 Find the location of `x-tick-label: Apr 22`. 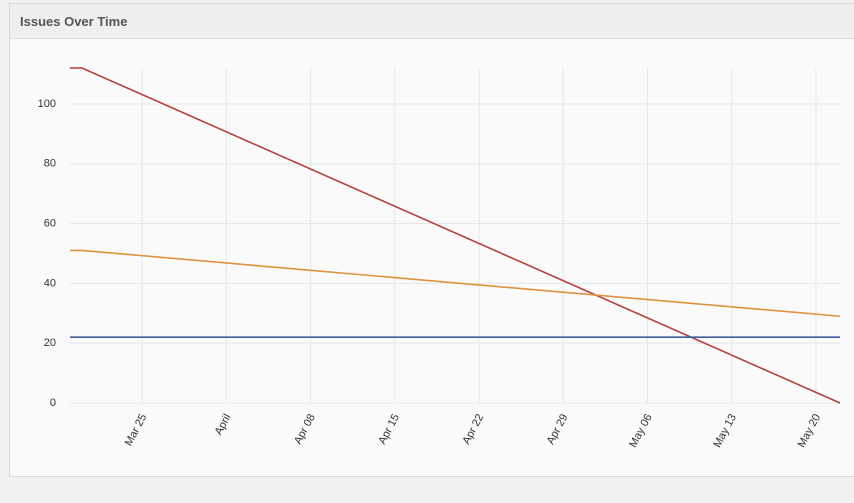

x-tick-label: Apr 22 is located at coordinates (473, 429).